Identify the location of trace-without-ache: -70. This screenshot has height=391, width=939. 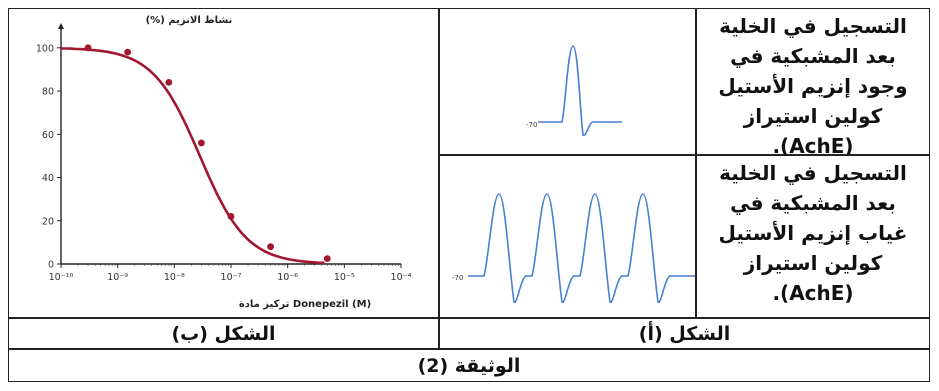
(576, 248).